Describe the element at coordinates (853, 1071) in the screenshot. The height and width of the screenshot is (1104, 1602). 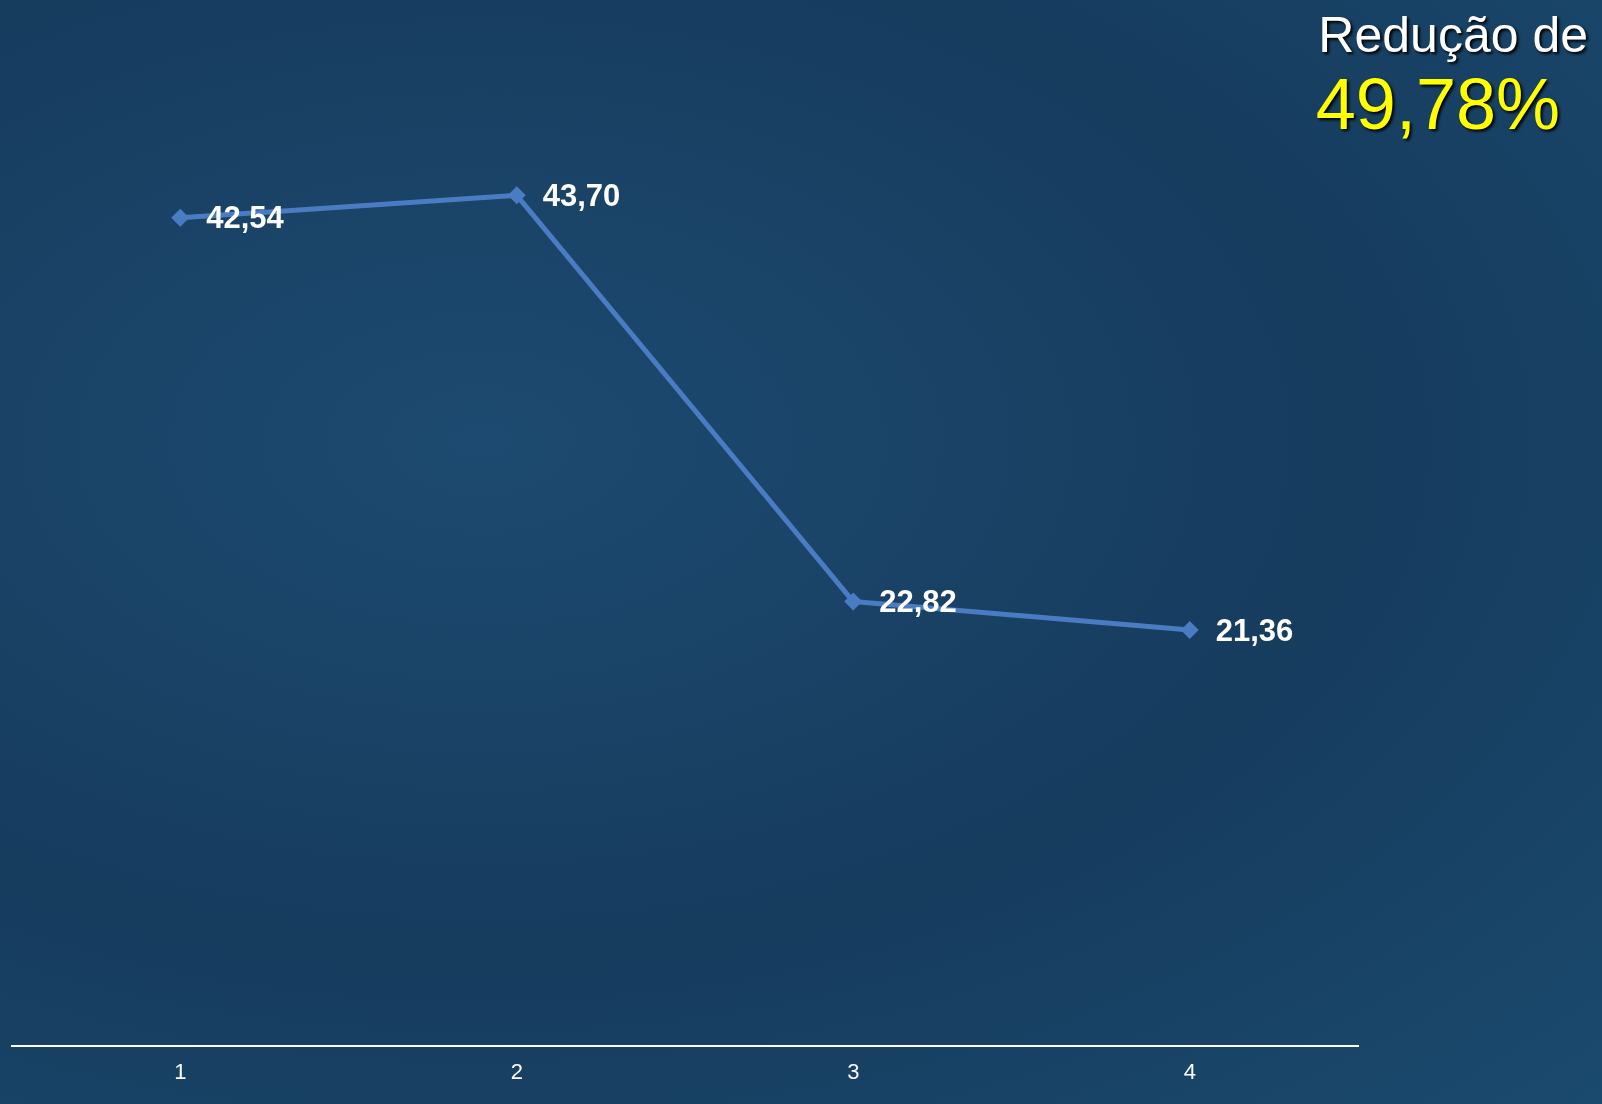
I see `x-tick-label: 3` at that location.